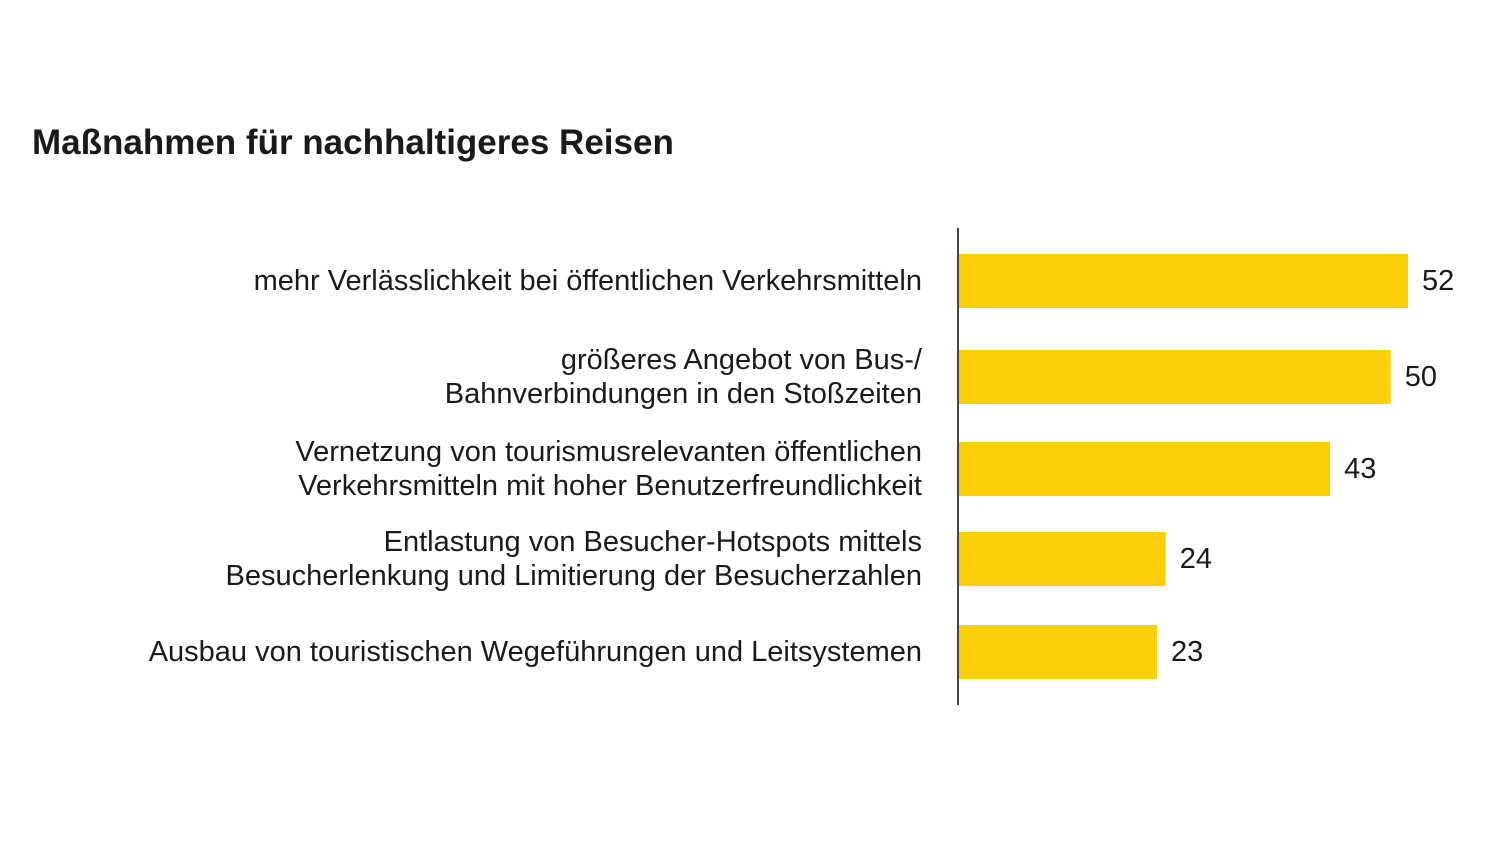 This screenshot has width=1500, height=844. What do you see at coordinates (1360, 469) in the screenshot?
I see `value-label-3: 43` at bounding box center [1360, 469].